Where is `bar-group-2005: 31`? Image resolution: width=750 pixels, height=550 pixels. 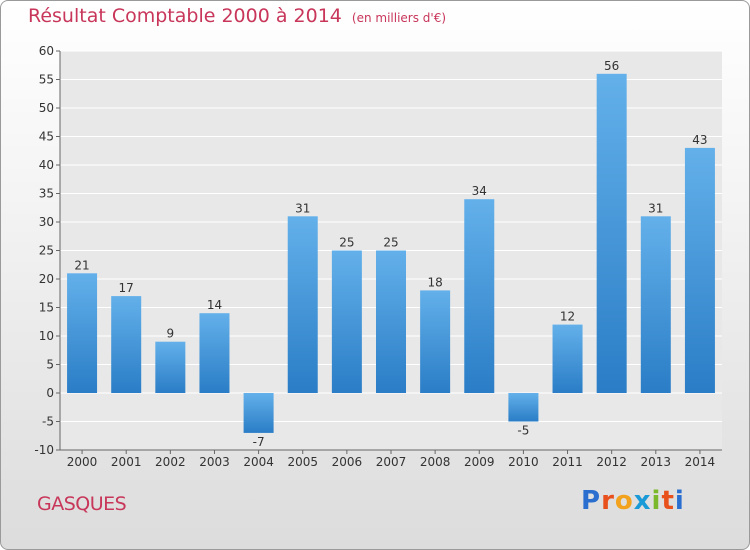 bar-group-2005: 31 is located at coordinates (302, 297).